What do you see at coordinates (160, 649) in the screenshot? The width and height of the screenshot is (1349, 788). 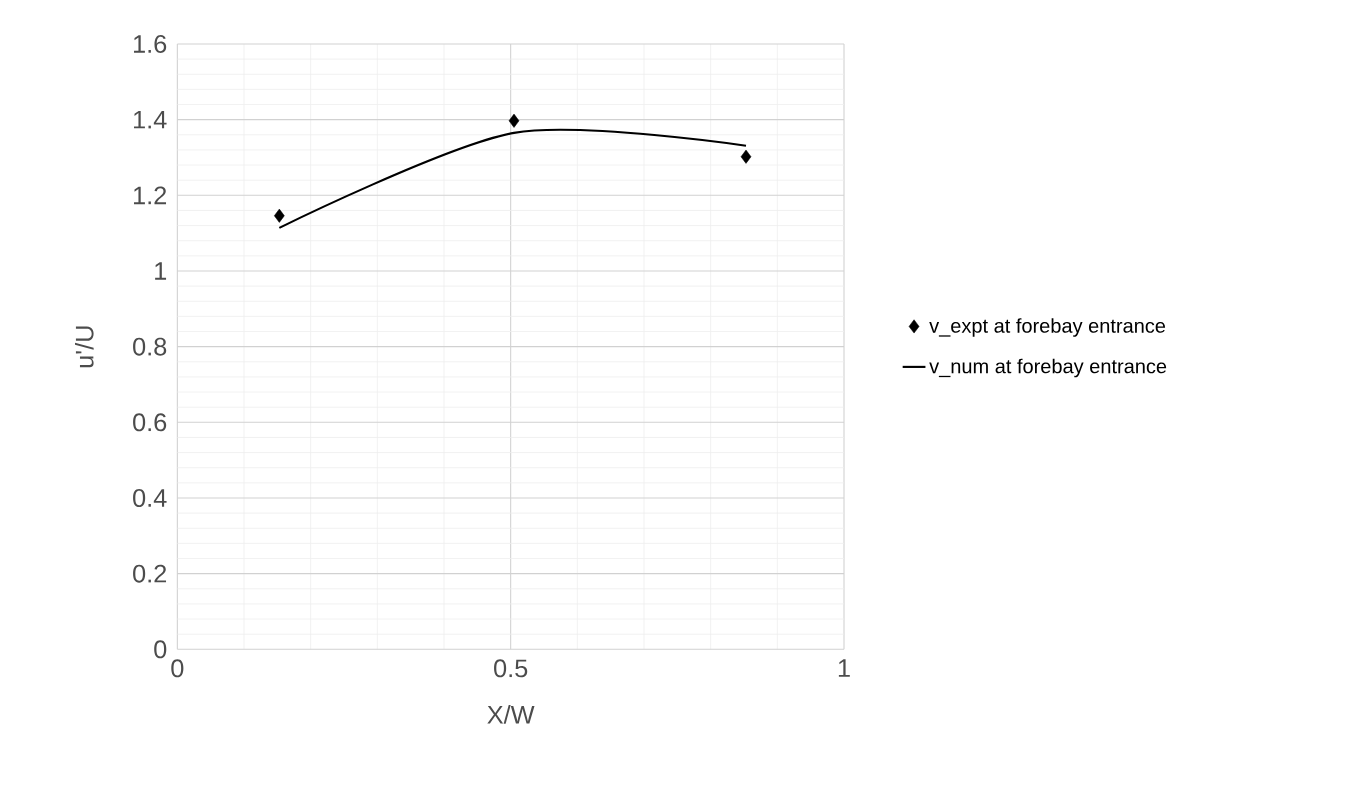 I see `y-tick-label: 0` at bounding box center [160, 649].